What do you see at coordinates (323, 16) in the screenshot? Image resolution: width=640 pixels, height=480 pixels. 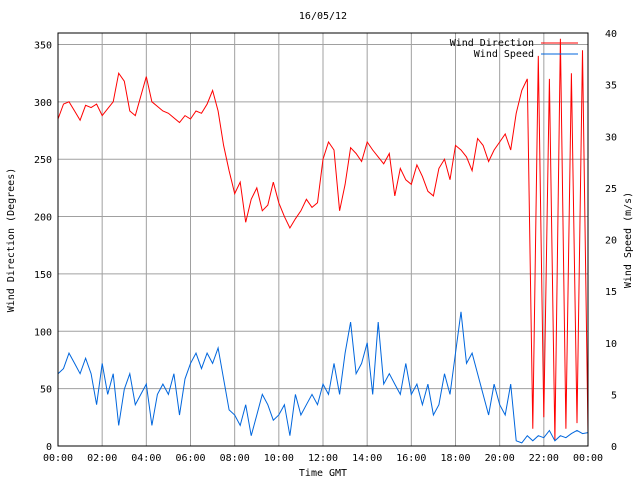 I see `chart-title: 16/05/12` at bounding box center [323, 16].